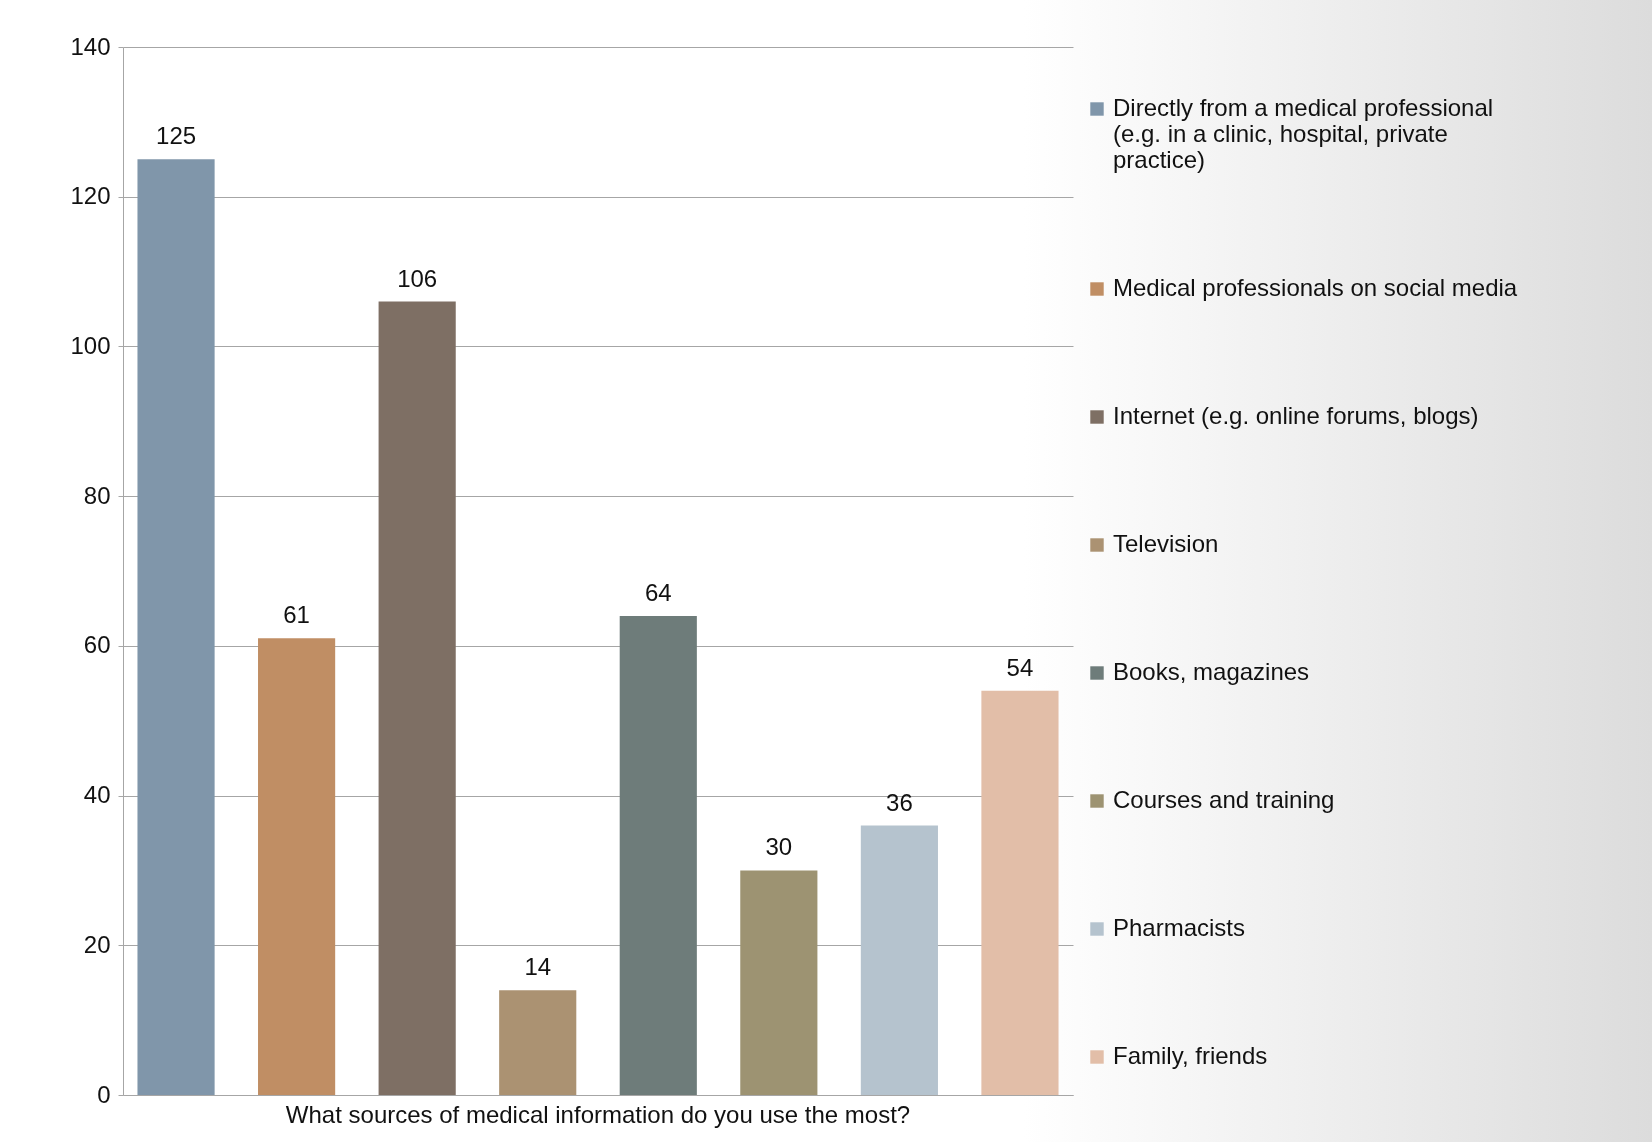 The height and width of the screenshot is (1142, 1652). What do you see at coordinates (538, 967) in the screenshot?
I see `data-label: 14` at bounding box center [538, 967].